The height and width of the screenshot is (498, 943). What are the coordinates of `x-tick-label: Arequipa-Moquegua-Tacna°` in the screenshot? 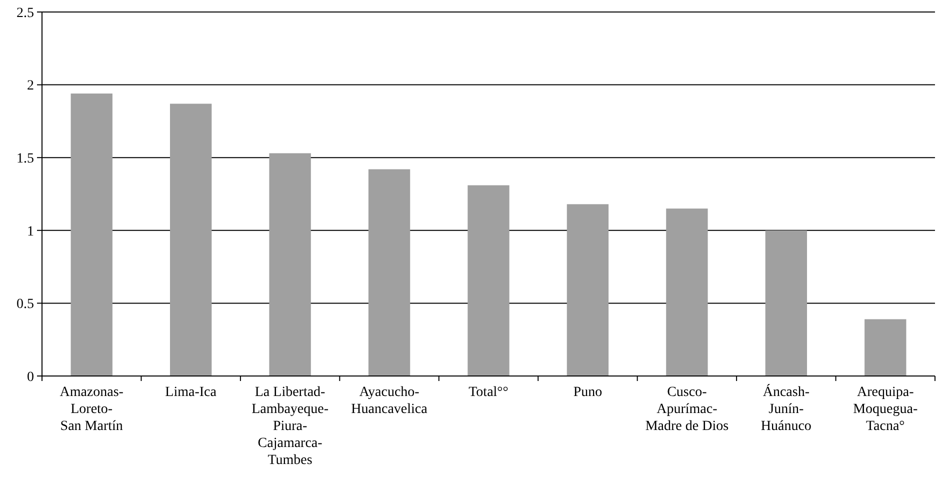 It's located at (885, 409).